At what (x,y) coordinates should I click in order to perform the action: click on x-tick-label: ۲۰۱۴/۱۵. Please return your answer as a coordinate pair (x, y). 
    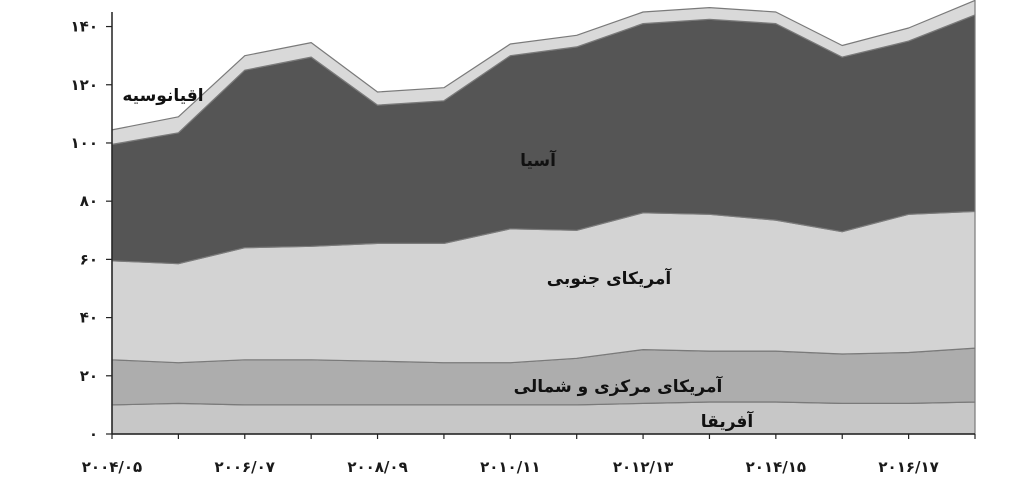
    Looking at the image, I should click on (776, 467).